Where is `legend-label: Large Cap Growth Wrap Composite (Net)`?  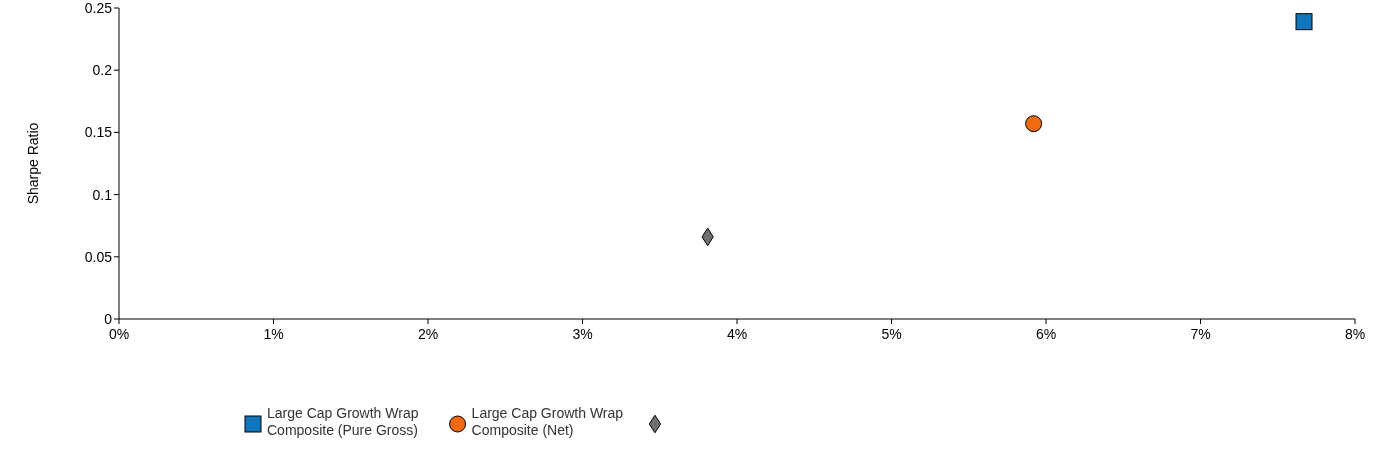
legend-label: Large Cap Growth Wrap Composite (Net) is located at coordinates (547, 421).